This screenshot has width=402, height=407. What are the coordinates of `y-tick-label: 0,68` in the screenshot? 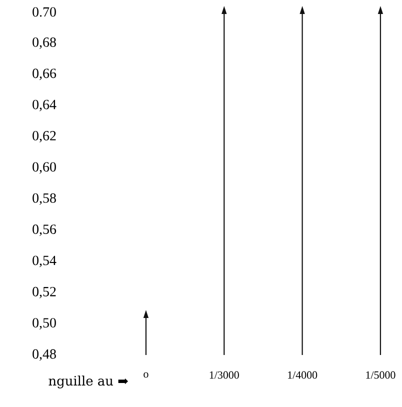 It's located at (44, 43).